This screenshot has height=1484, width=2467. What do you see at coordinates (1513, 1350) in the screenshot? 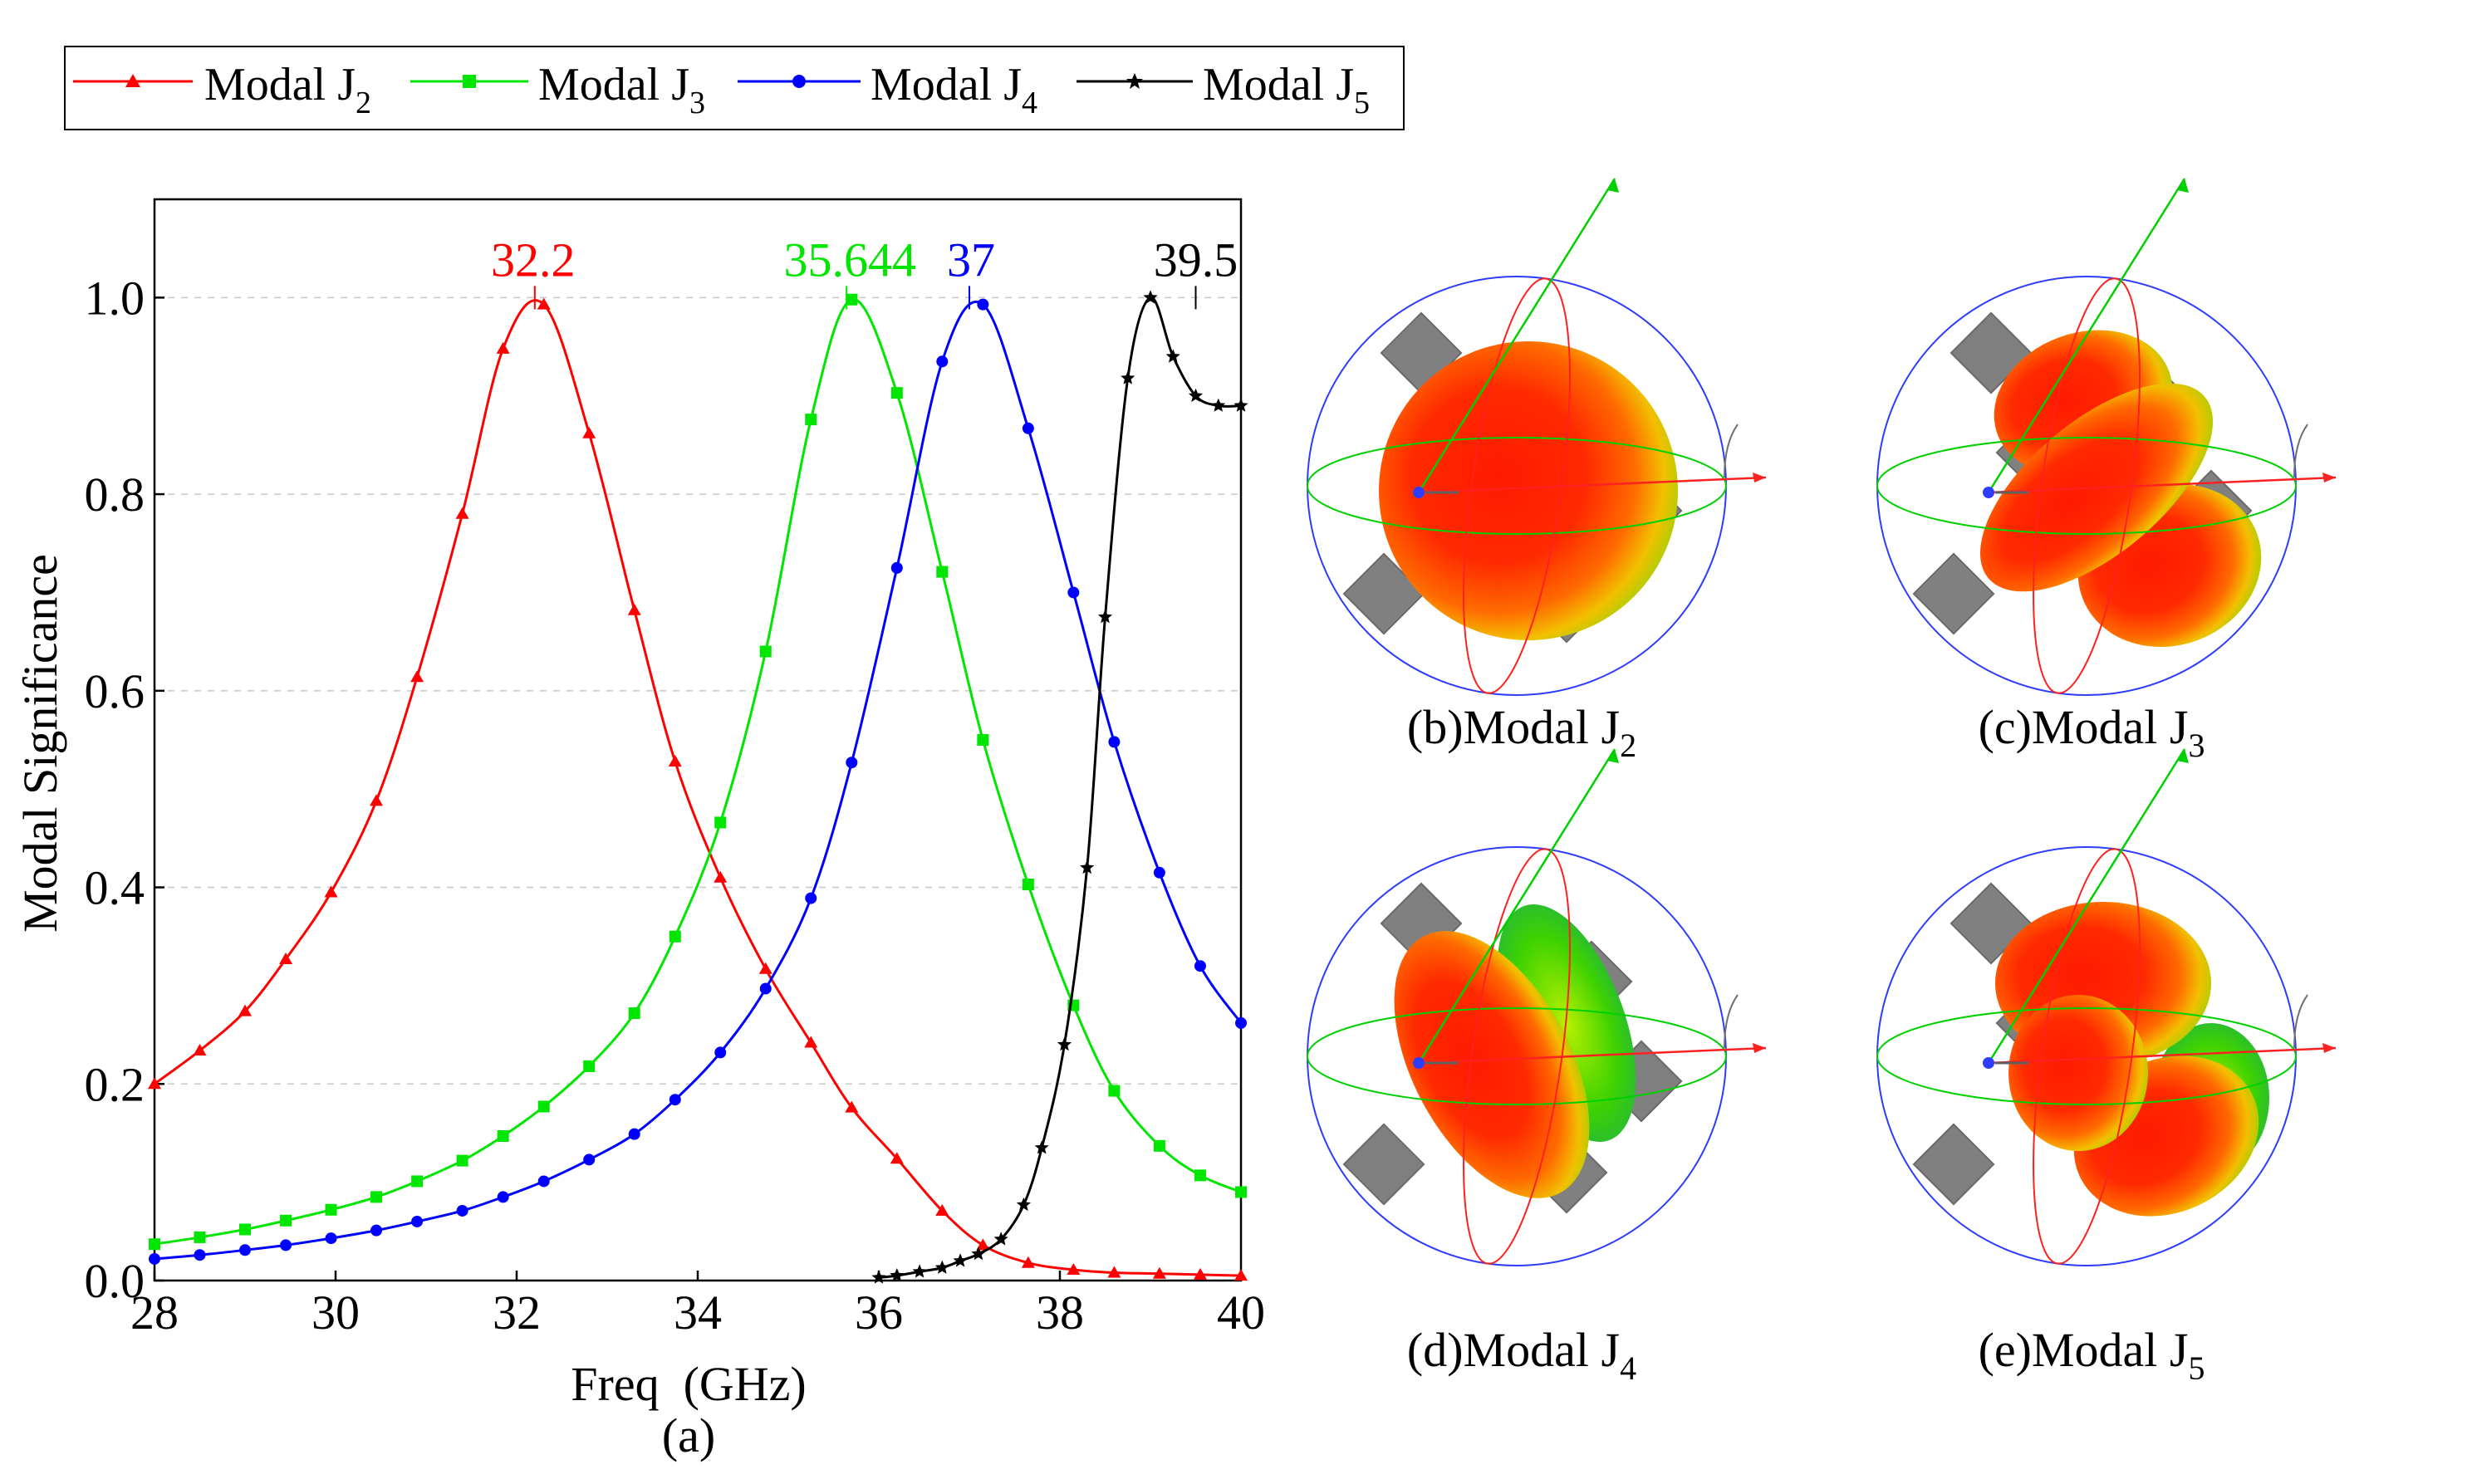
I see `panel-caption-main: (d)Modal J` at bounding box center [1513, 1350].